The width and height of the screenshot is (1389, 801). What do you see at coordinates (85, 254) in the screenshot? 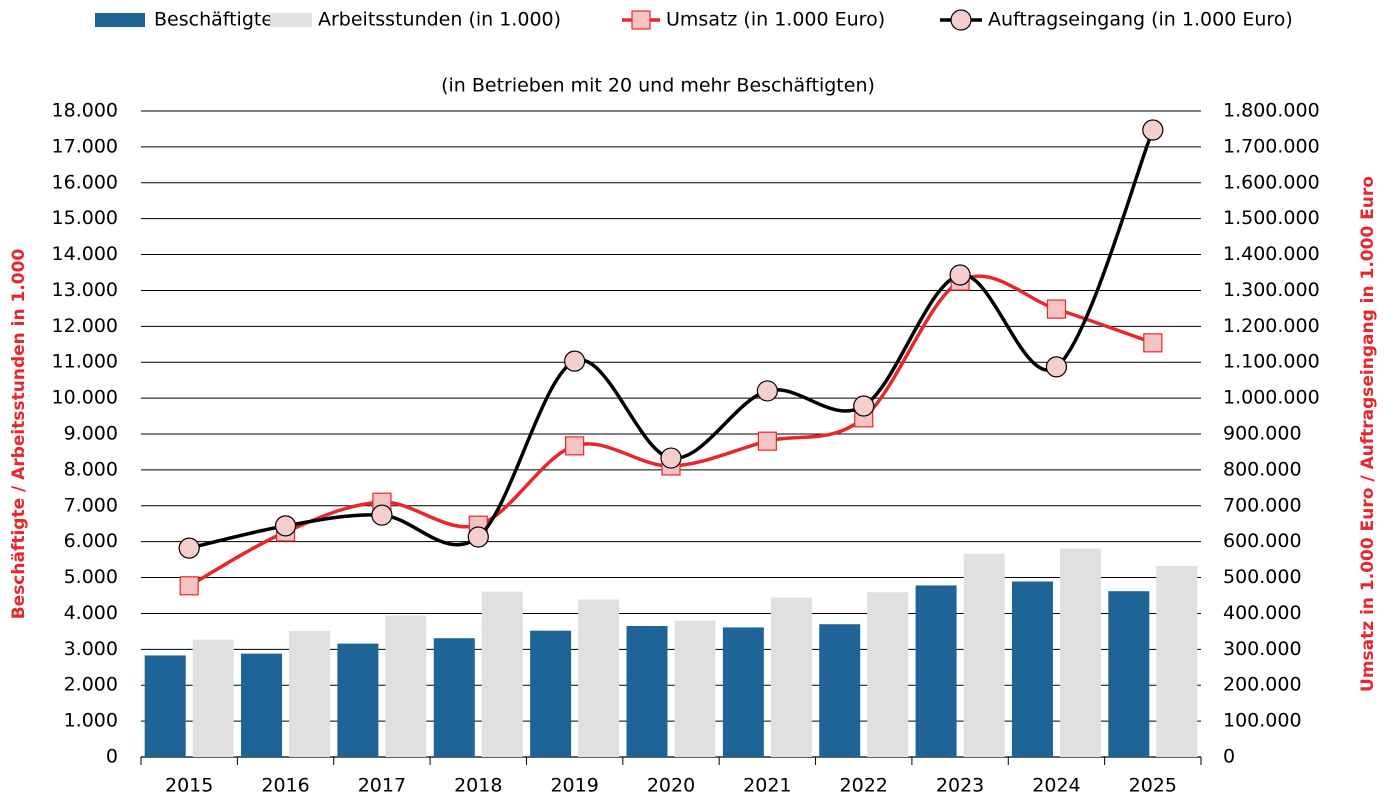
I see `y-tick-label: 14.000` at bounding box center [85, 254].